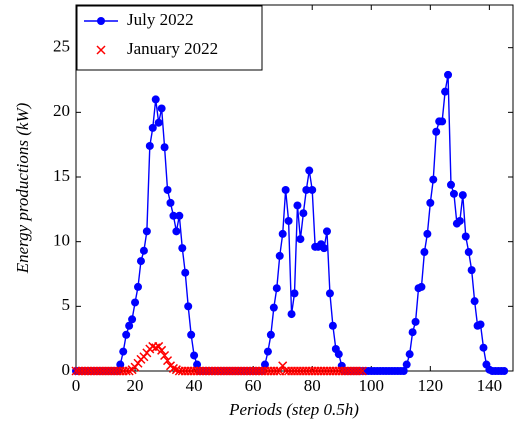  Describe the element at coordinates (490, 385) in the screenshot. I see `x-tick-label: 140` at that location.